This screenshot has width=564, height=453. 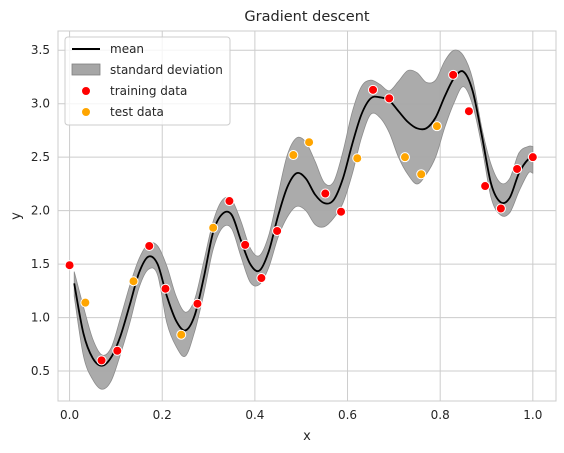 What do you see at coordinates (166, 70) in the screenshot?
I see `legend-std-label: standard deviation` at bounding box center [166, 70].